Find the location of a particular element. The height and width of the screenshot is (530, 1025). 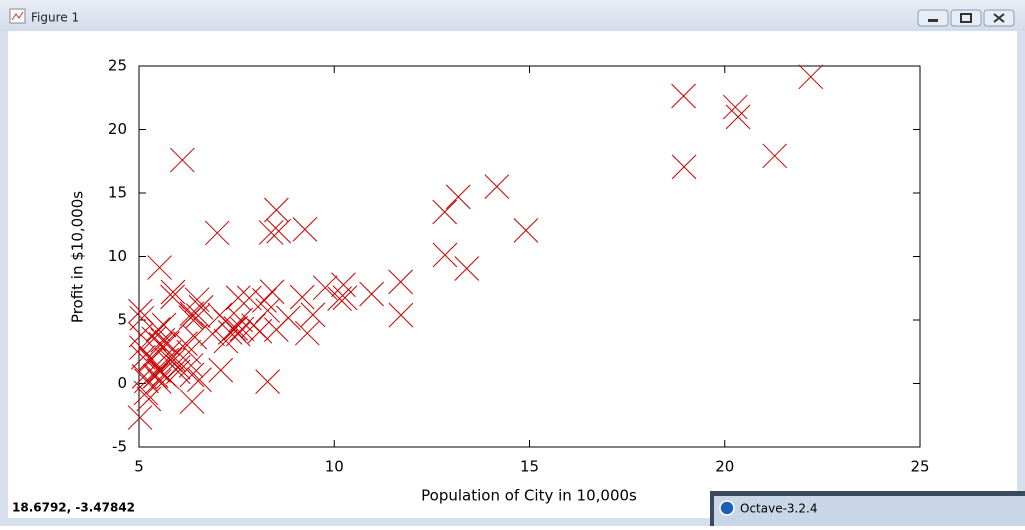

x-tick-label: 25 is located at coordinates (919, 467).